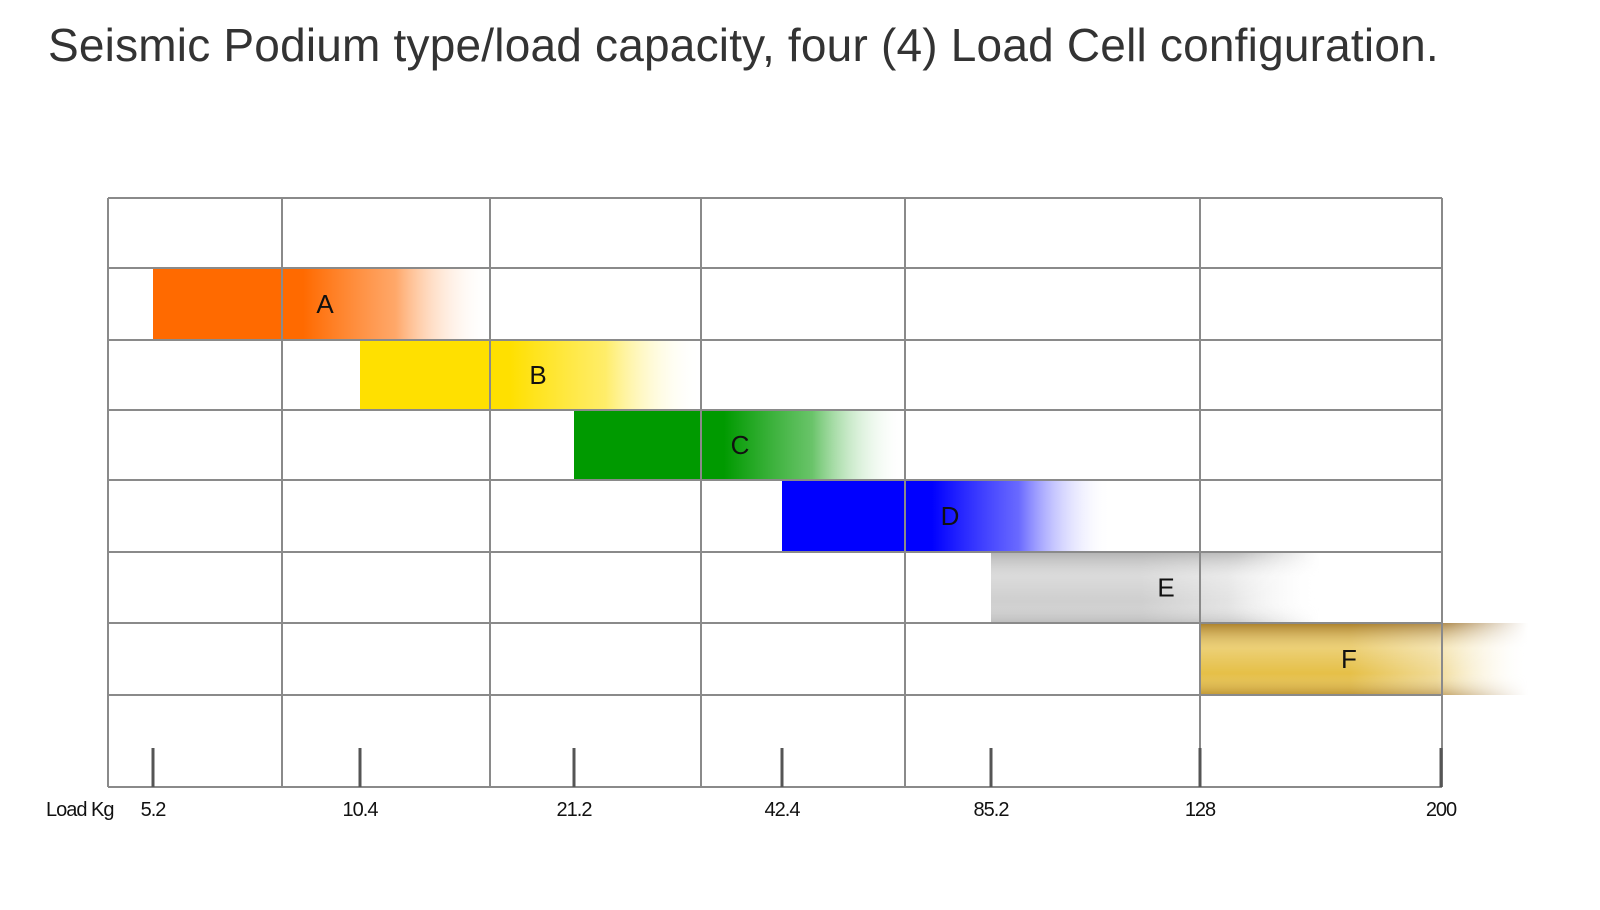 The width and height of the screenshot is (1600, 910). Describe the element at coordinates (154, 810) in the screenshot. I see `tick-label: 5.2` at that location.